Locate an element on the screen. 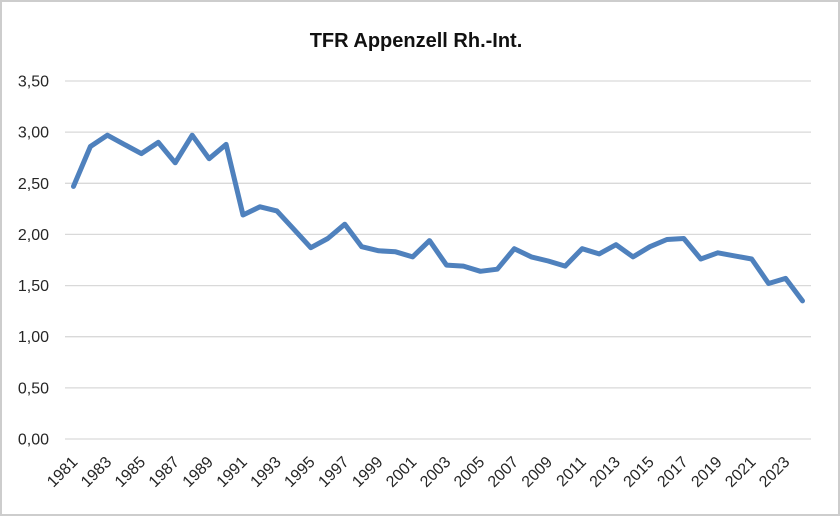 This screenshot has height=516, width=840. x-tick-label: 2013 is located at coordinates (605, 472).